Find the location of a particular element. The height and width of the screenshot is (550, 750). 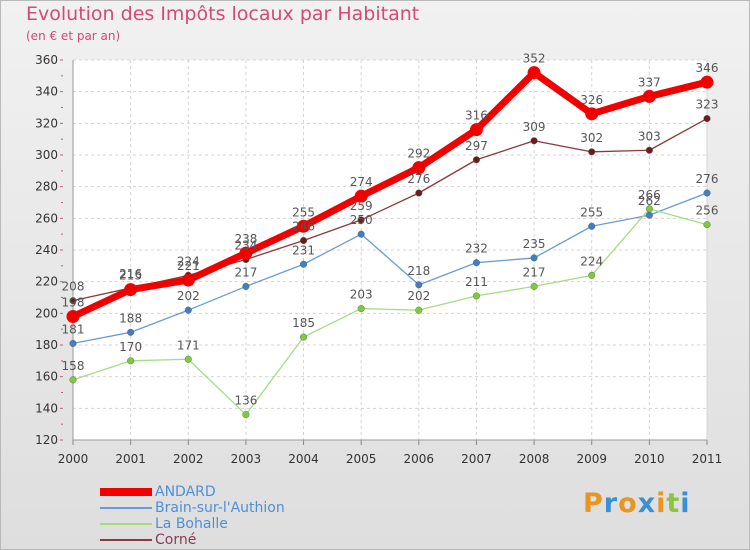

data-label: 297 is located at coordinates (476, 146).